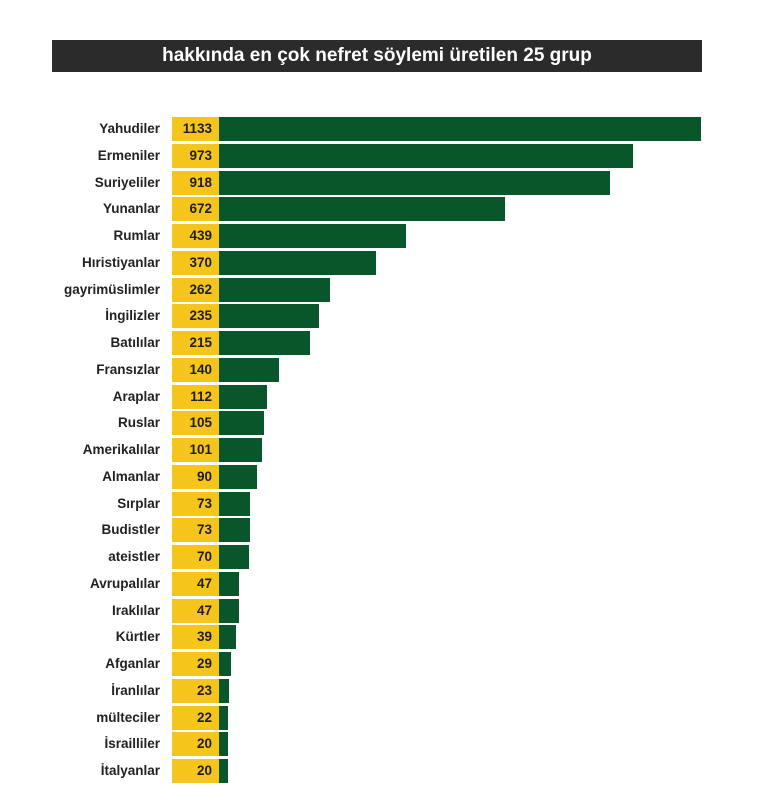  I want to click on value-label: 235, so click(195, 316).